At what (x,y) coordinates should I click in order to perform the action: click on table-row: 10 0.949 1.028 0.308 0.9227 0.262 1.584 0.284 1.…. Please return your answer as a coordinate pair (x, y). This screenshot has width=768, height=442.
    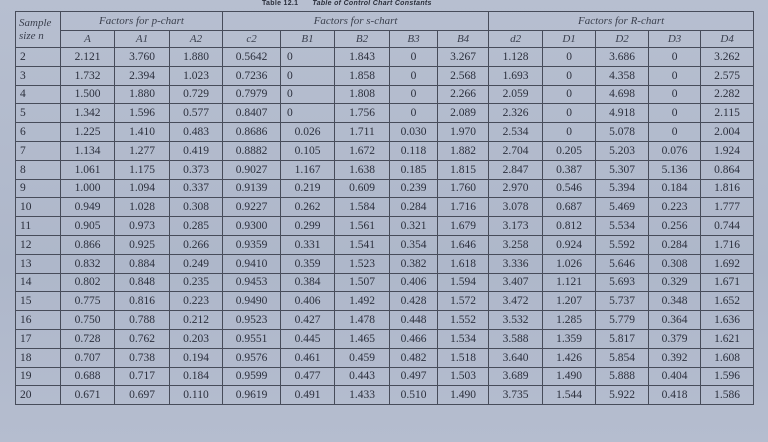
    Looking at the image, I should click on (385, 207).